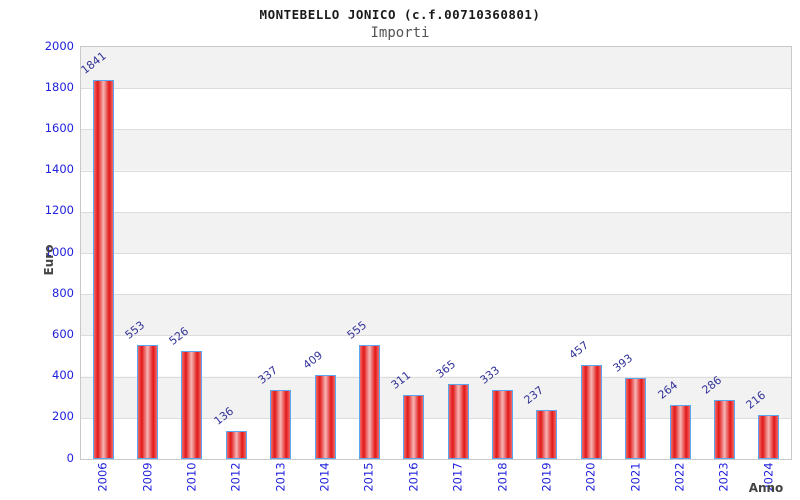  Describe the element at coordinates (191, 477) in the screenshot. I see `x-tick-label: 2010` at that location.